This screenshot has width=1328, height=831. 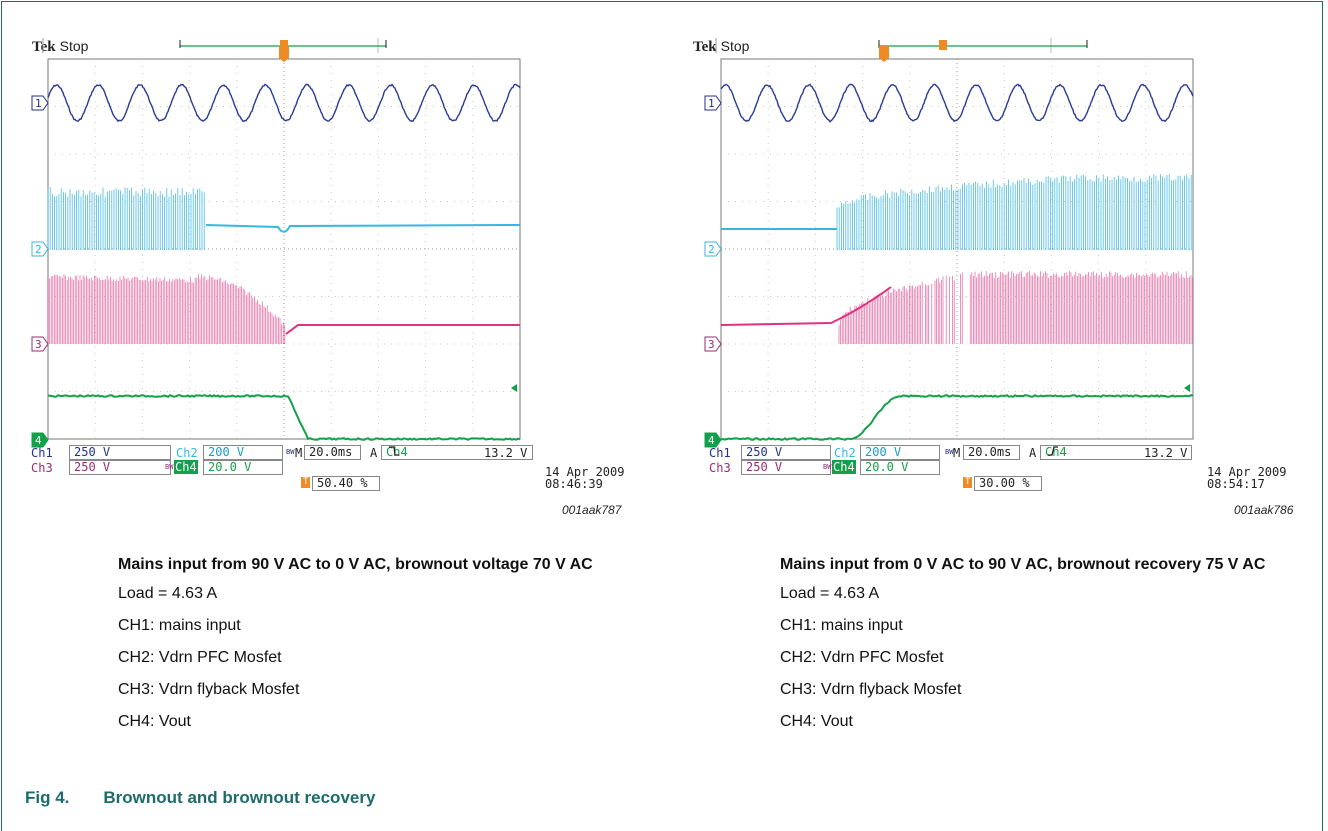 What do you see at coordinates (1166, 453) in the screenshot?
I see `trigger-level: 13.2 V` at bounding box center [1166, 453].